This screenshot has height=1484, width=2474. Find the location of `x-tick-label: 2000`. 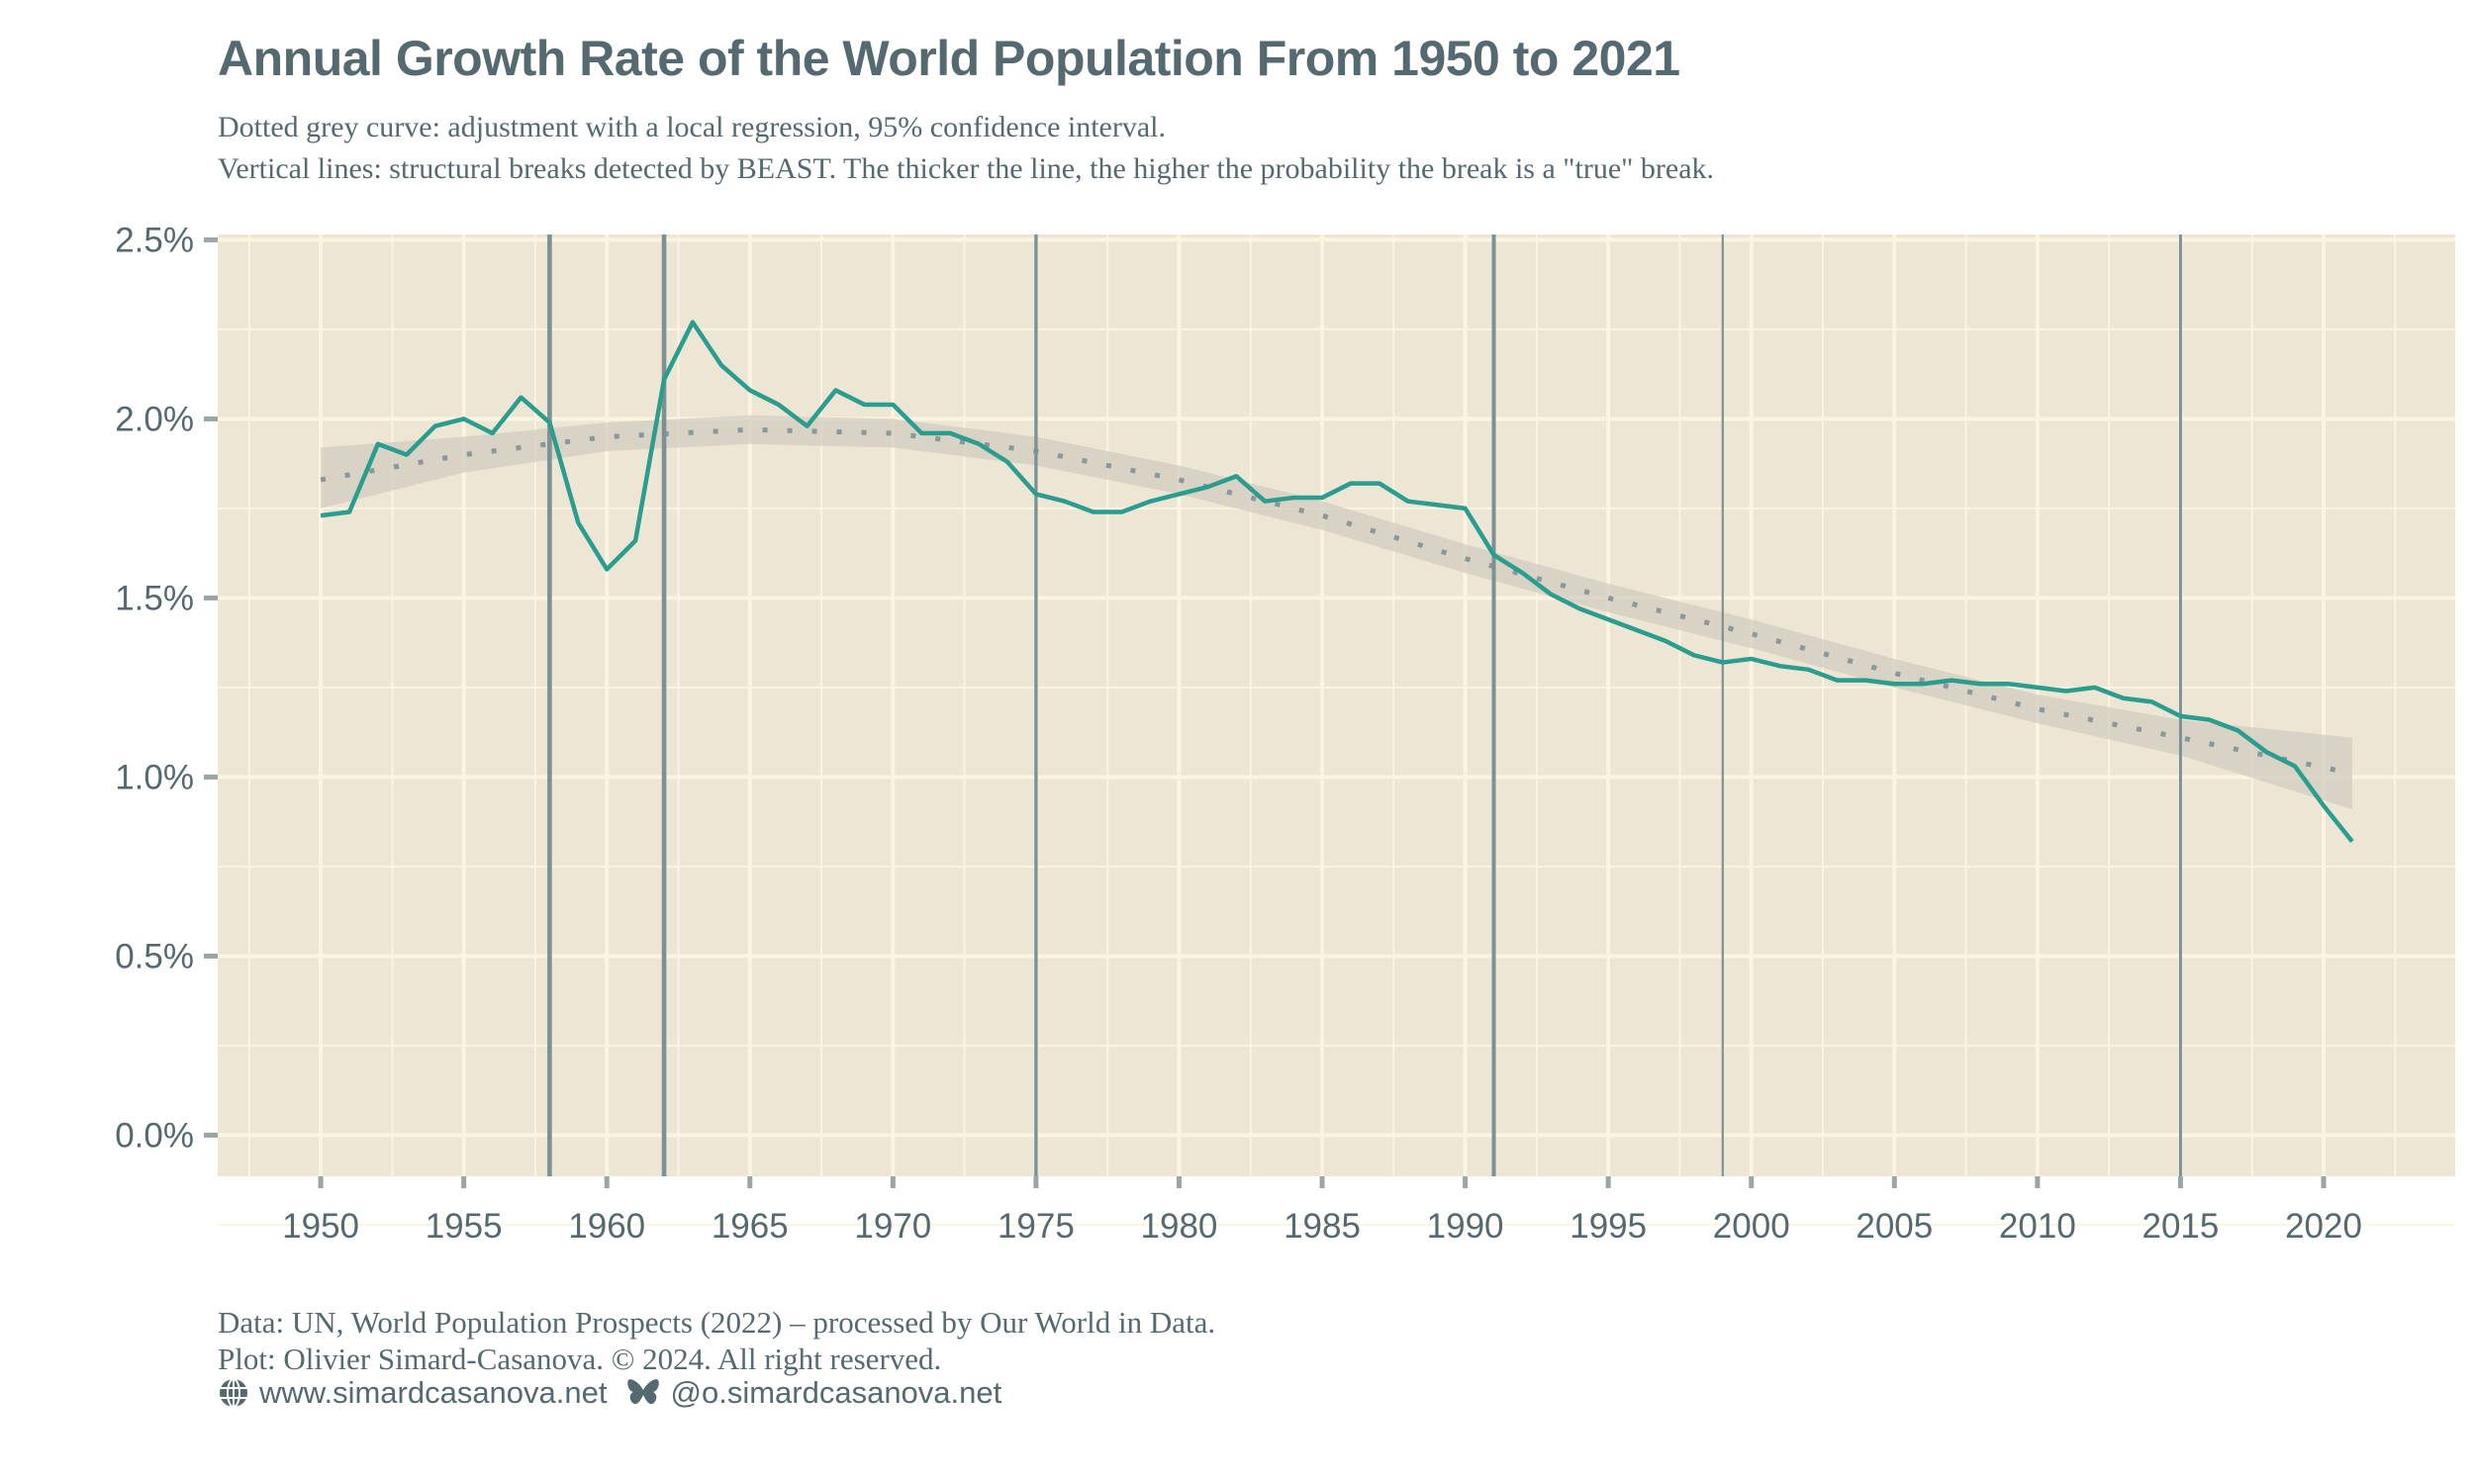

x-tick-label: 2000 is located at coordinates (1752, 1226).